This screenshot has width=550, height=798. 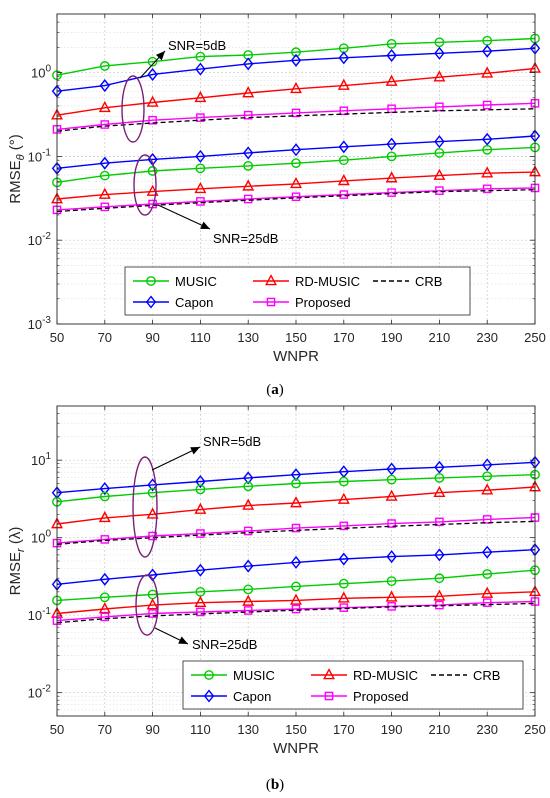 I want to click on legend-item-capon: Capon, so click(x=231, y=696).